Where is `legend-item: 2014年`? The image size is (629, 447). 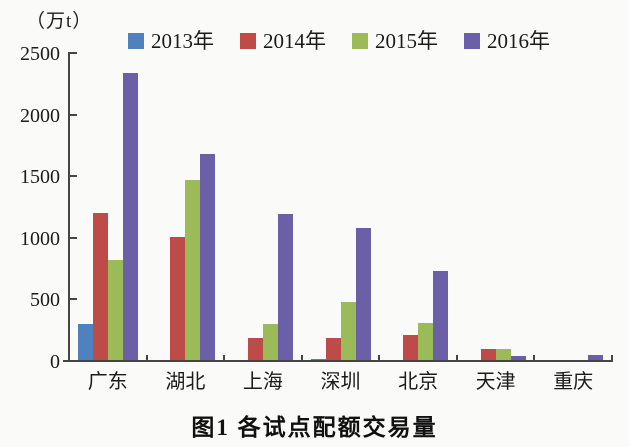
legend-item: 2014年 is located at coordinates (283, 40).